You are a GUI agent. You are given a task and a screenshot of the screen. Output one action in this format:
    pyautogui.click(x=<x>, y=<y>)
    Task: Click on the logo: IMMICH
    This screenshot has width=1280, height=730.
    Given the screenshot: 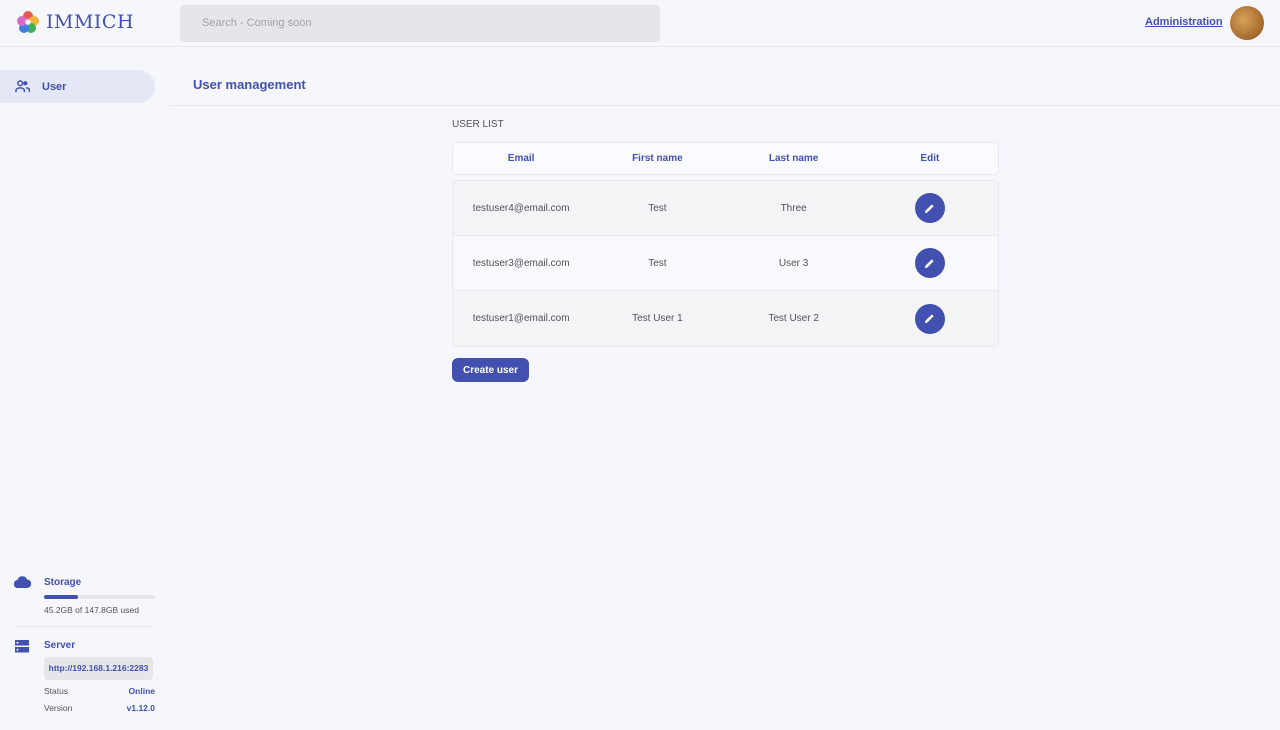 What is the action you would take?
    pyautogui.click(x=75, y=22)
    